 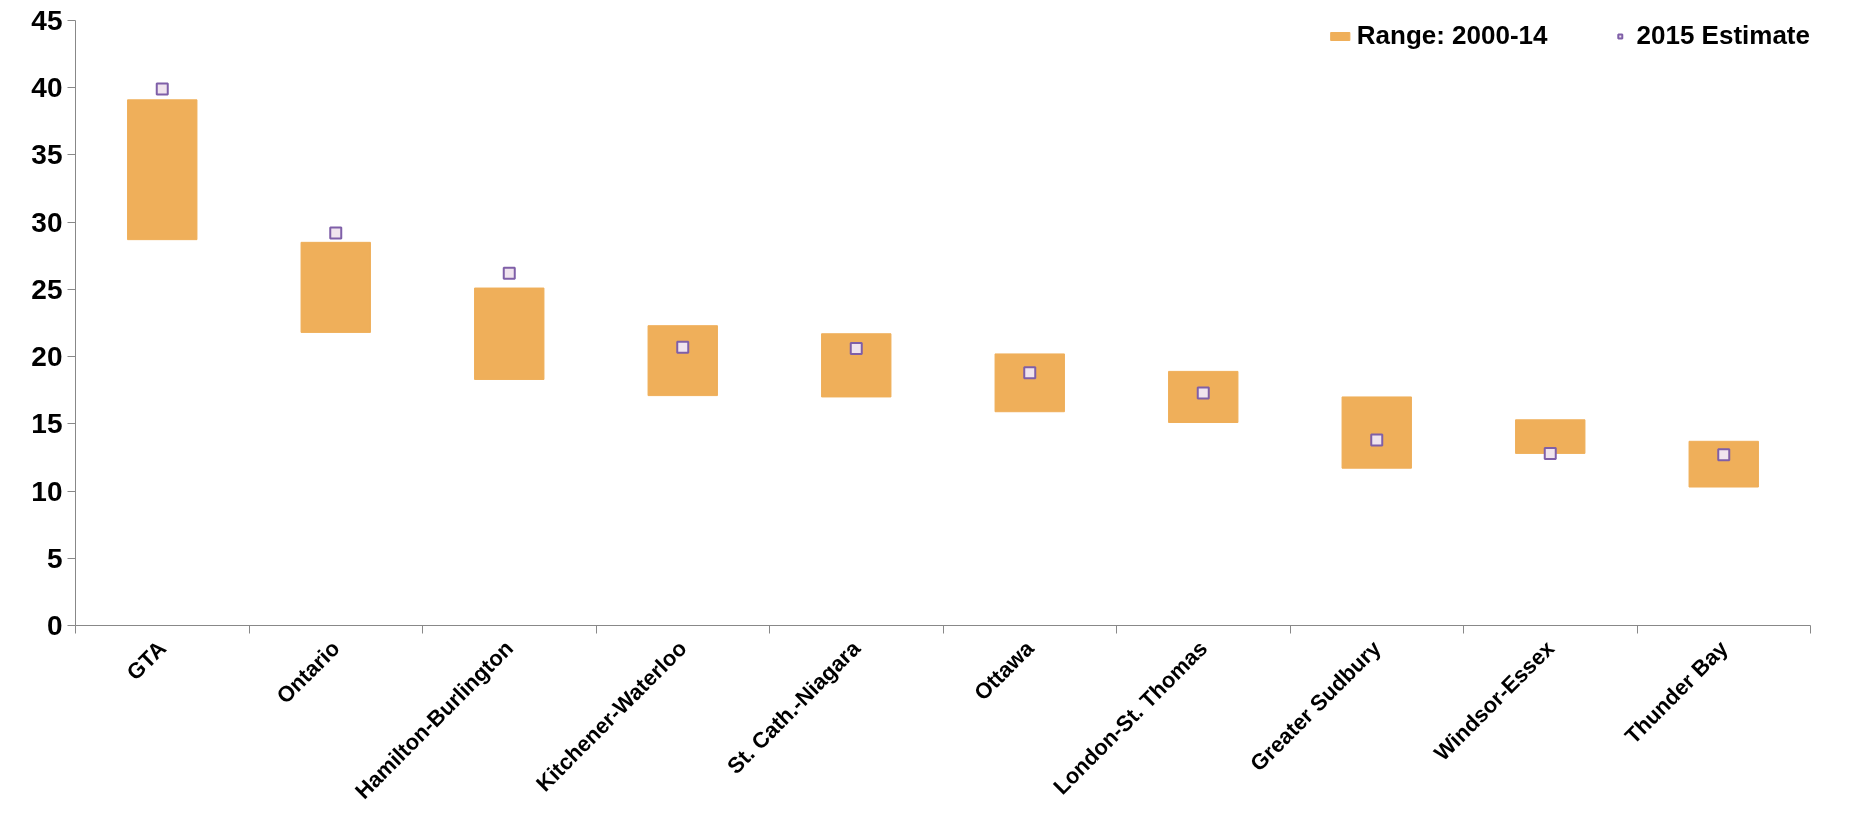 I want to click on legend-label: 2015 Estimate, so click(x=1723, y=35).